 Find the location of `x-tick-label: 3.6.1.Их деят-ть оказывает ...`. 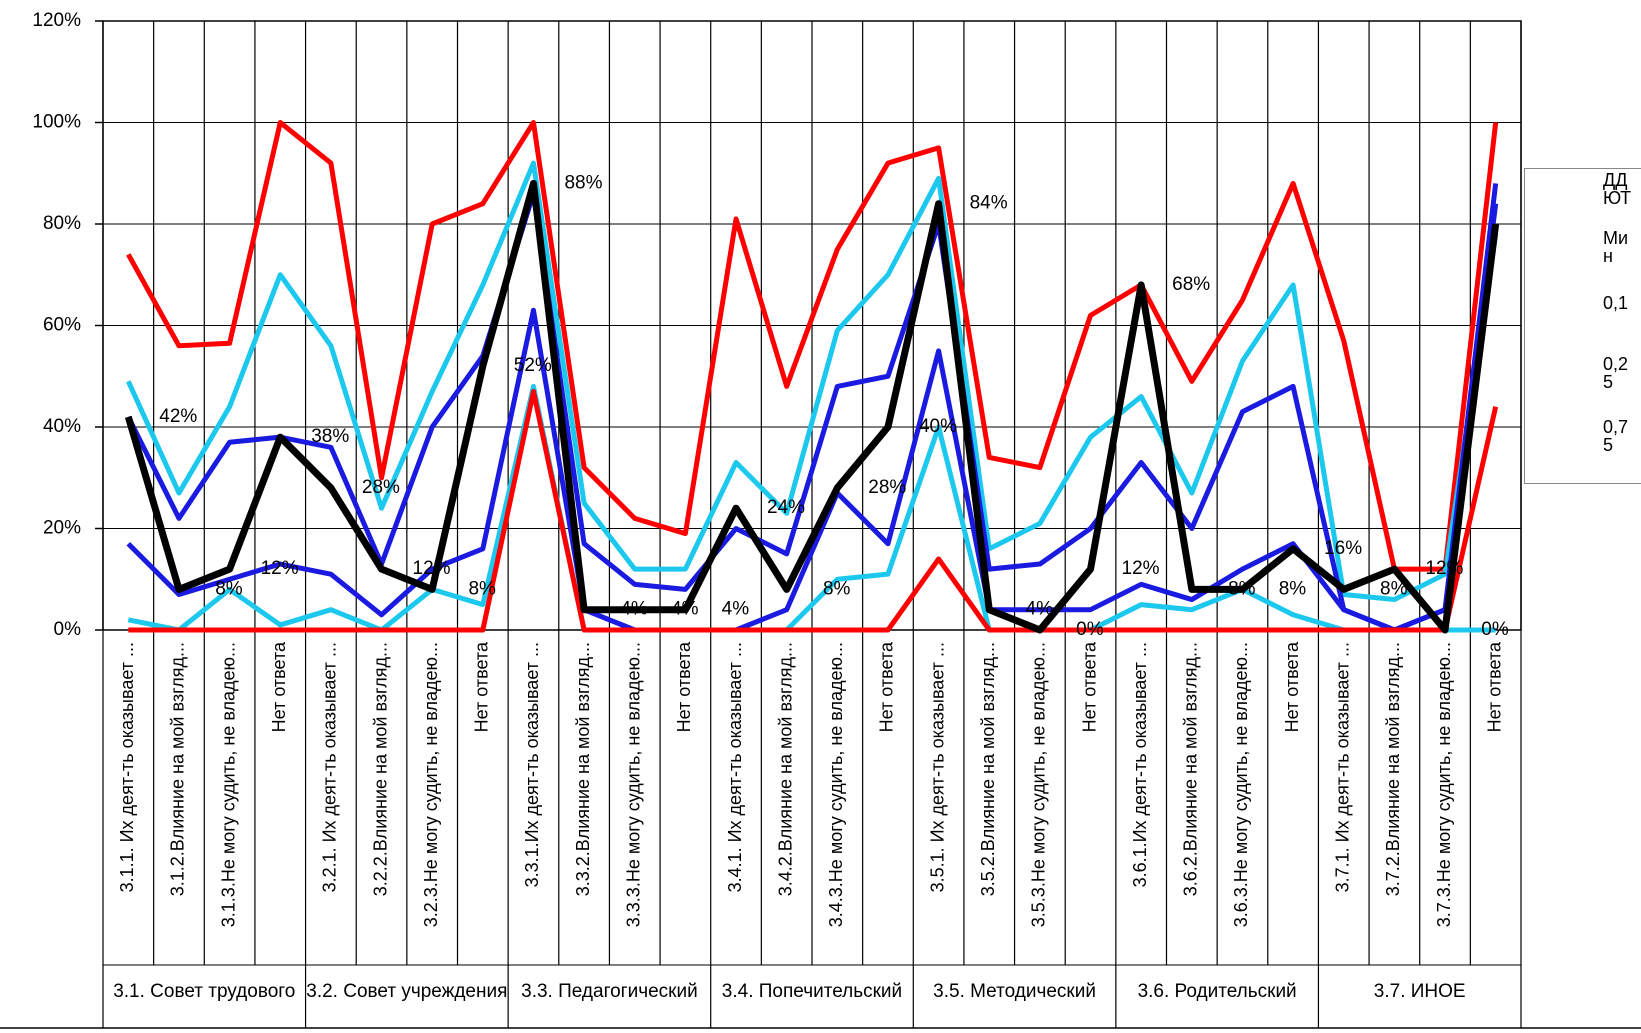

x-tick-label: 3.6.1.Их деят-ть оказывает ... is located at coordinates (1140, 764).